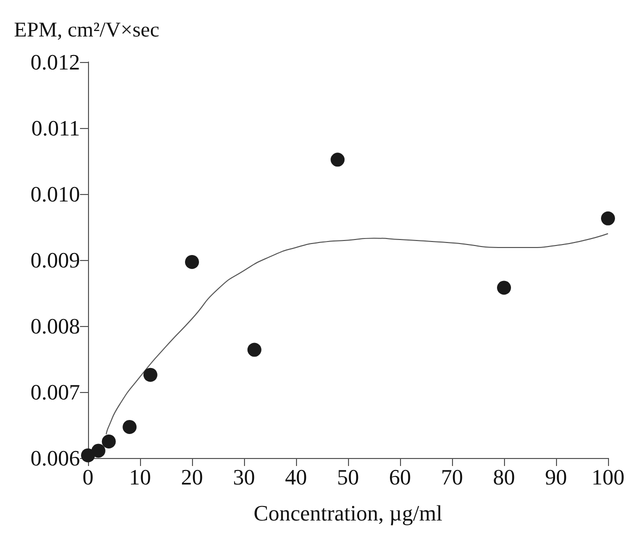  What do you see at coordinates (55, 62) in the screenshot?
I see `y-tick-label: 0.012` at bounding box center [55, 62].